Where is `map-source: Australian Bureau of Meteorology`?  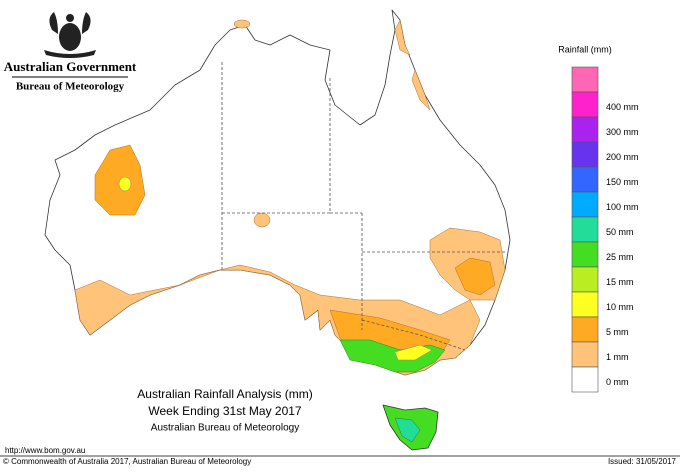
map-source: Australian Bureau of Meteorology is located at coordinates (225, 428).